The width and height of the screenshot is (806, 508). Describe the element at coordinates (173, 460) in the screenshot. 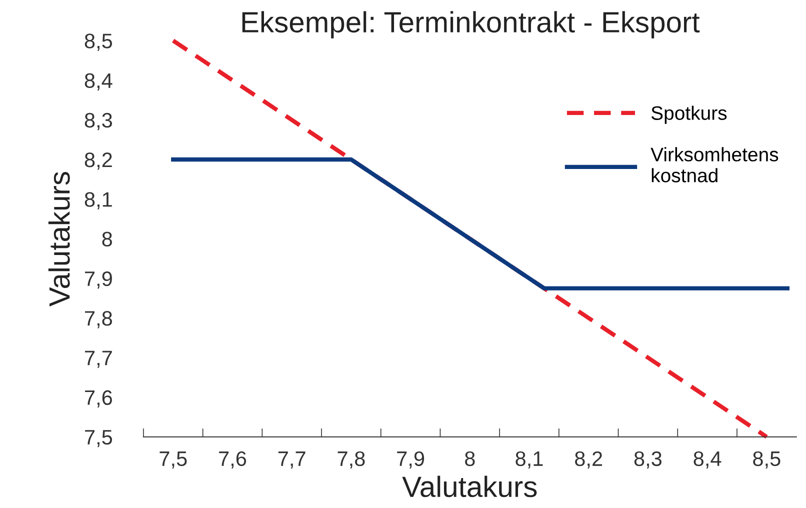

I see `x-tick-label: 7,5` at that location.